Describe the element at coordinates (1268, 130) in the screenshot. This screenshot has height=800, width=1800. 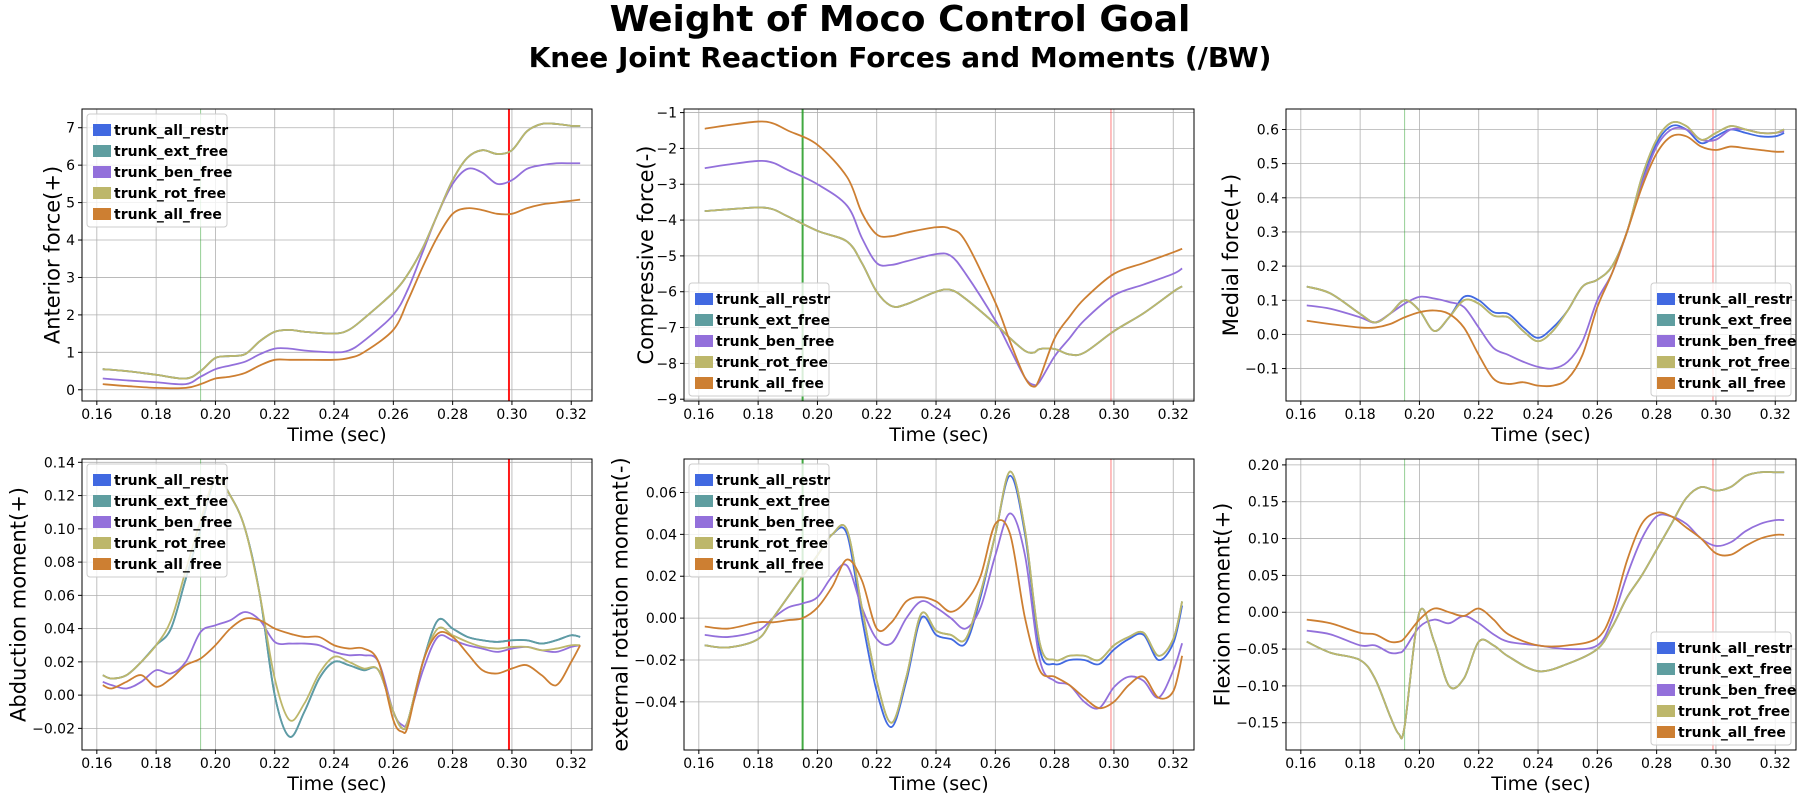
I see `y-tick-label: 0.6` at that location.